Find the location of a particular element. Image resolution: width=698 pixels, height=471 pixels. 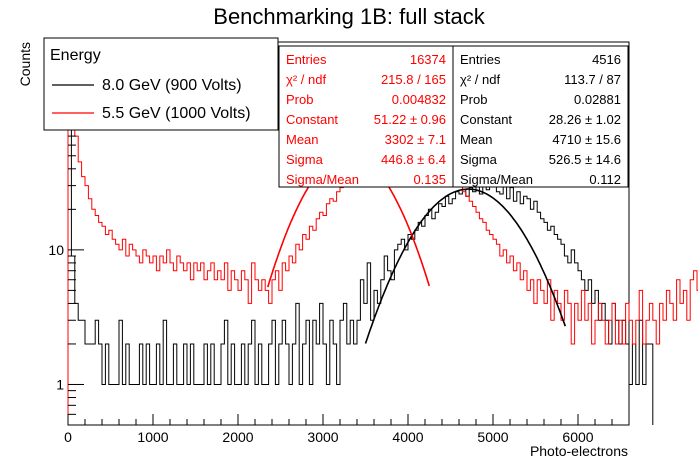

x-tick-label: 3000 is located at coordinates (322, 437).